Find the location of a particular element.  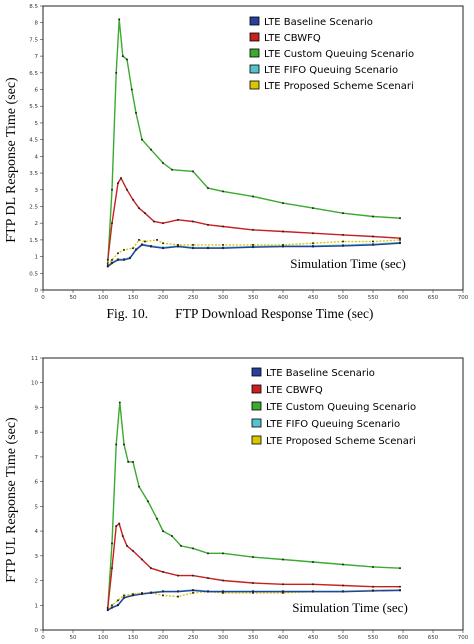

x-tick-label: 100 is located at coordinates (103, 638).